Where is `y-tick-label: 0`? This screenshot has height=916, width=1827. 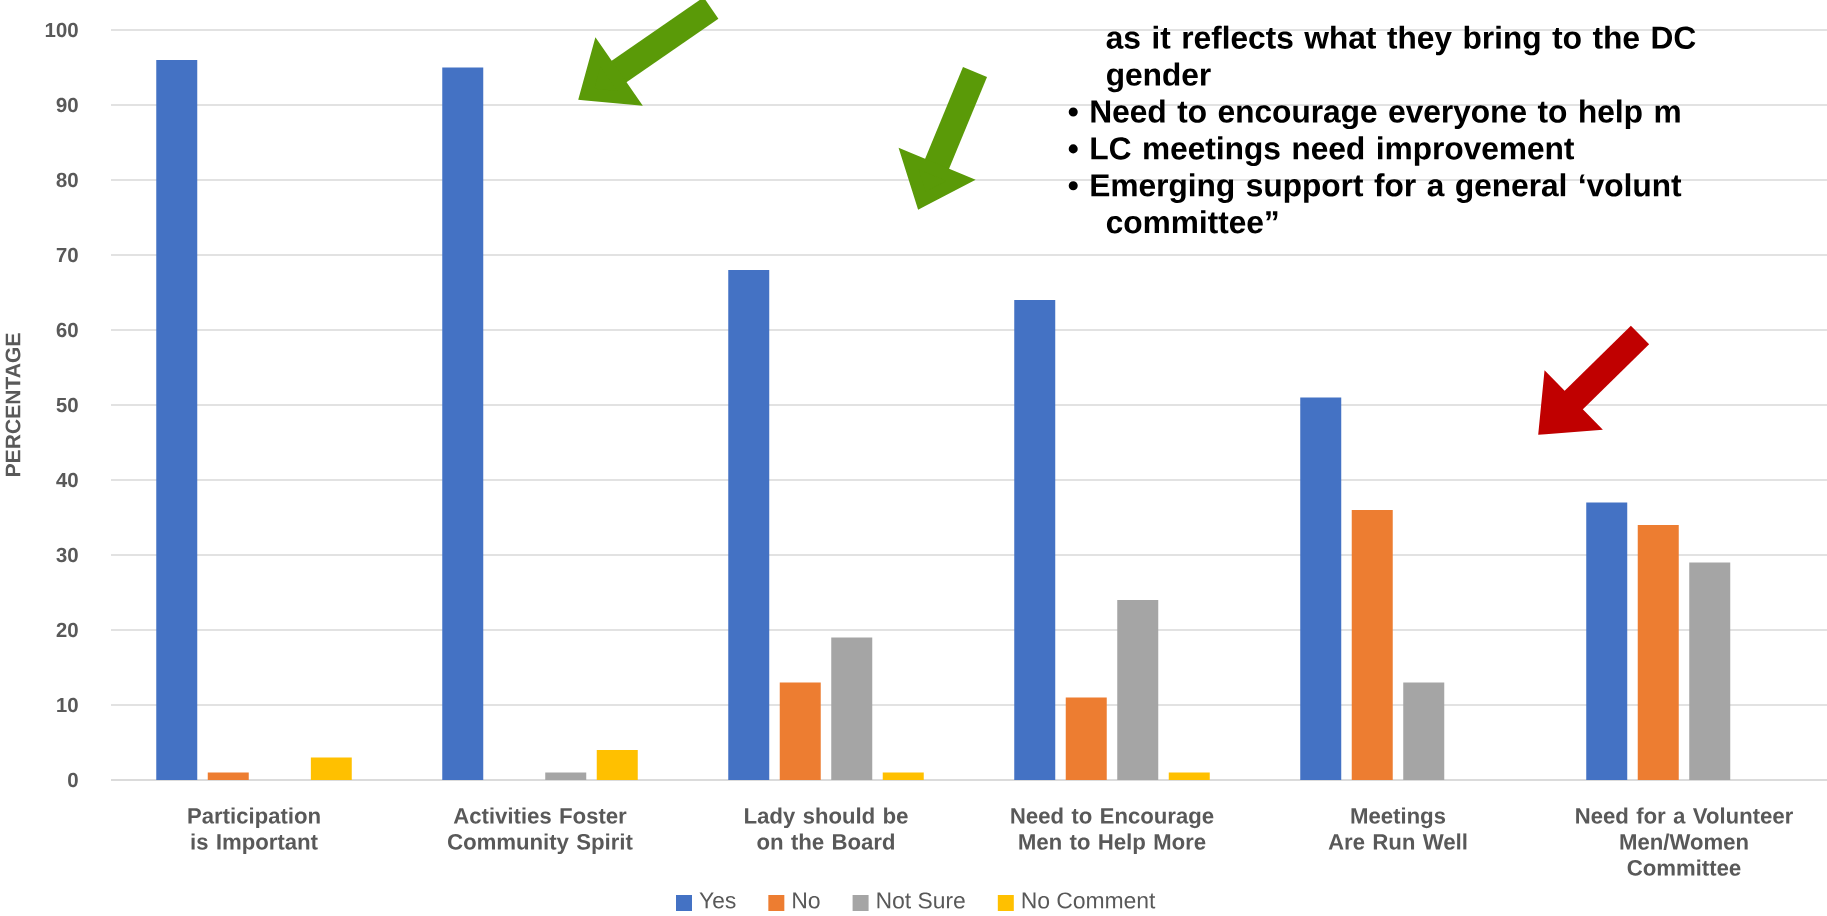
y-tick-label: 0 is located at coordinates (73, 780).